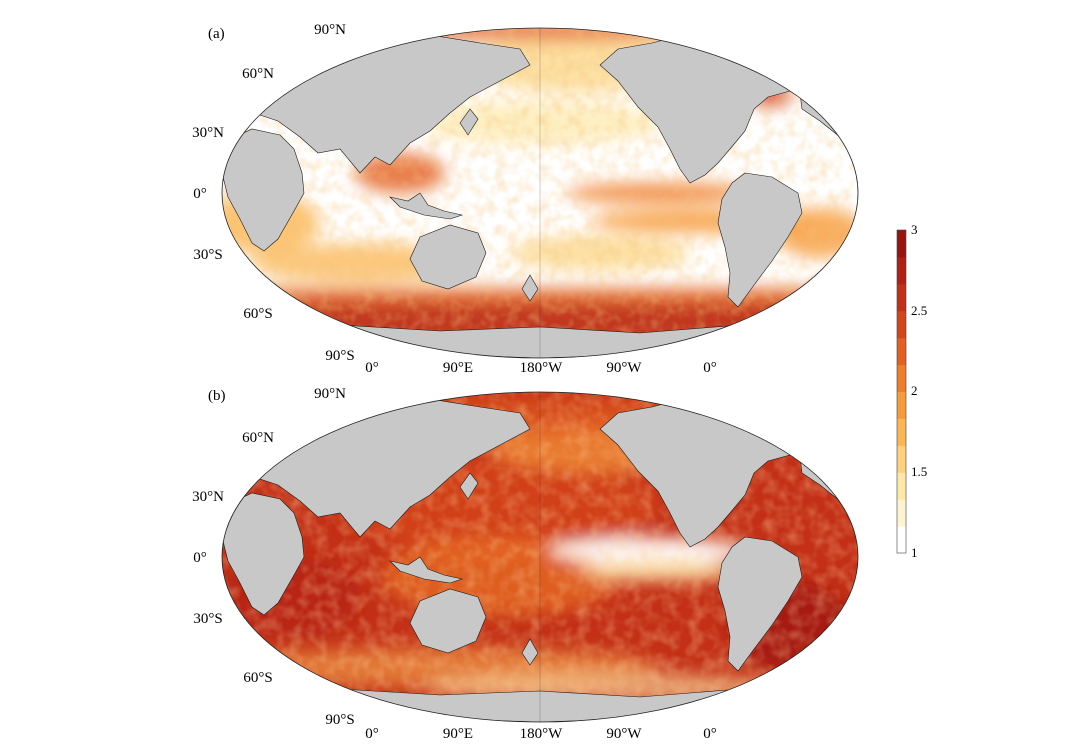 The image size is (1080, 756). I want to click on lat-labels-a: 90°N 60°N 30°N 0° 30°S 60°S 90°S, so click(273, 193).